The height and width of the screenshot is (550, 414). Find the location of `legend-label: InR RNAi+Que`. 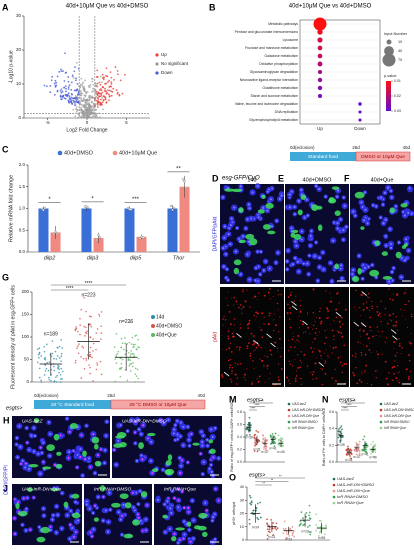

legend-label: InR RNAi+Que is located at coordinates (395, 428).